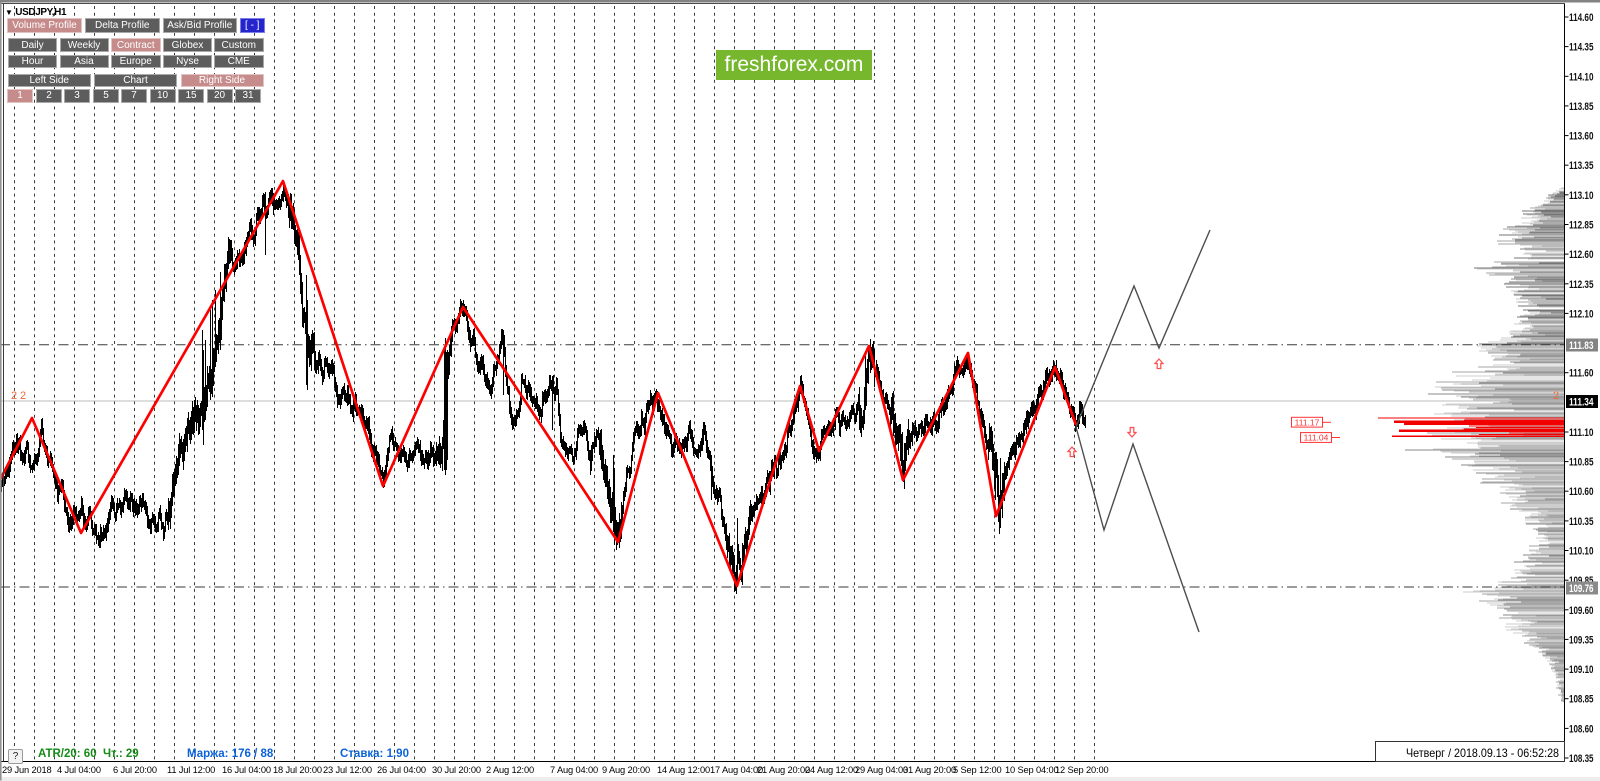 This screenshot has width=1600, height=781. What do you see at coordinates (1581, 611) in the screenshot?
I see `svg-text: 109.60` at bounding box center [1581, 611].